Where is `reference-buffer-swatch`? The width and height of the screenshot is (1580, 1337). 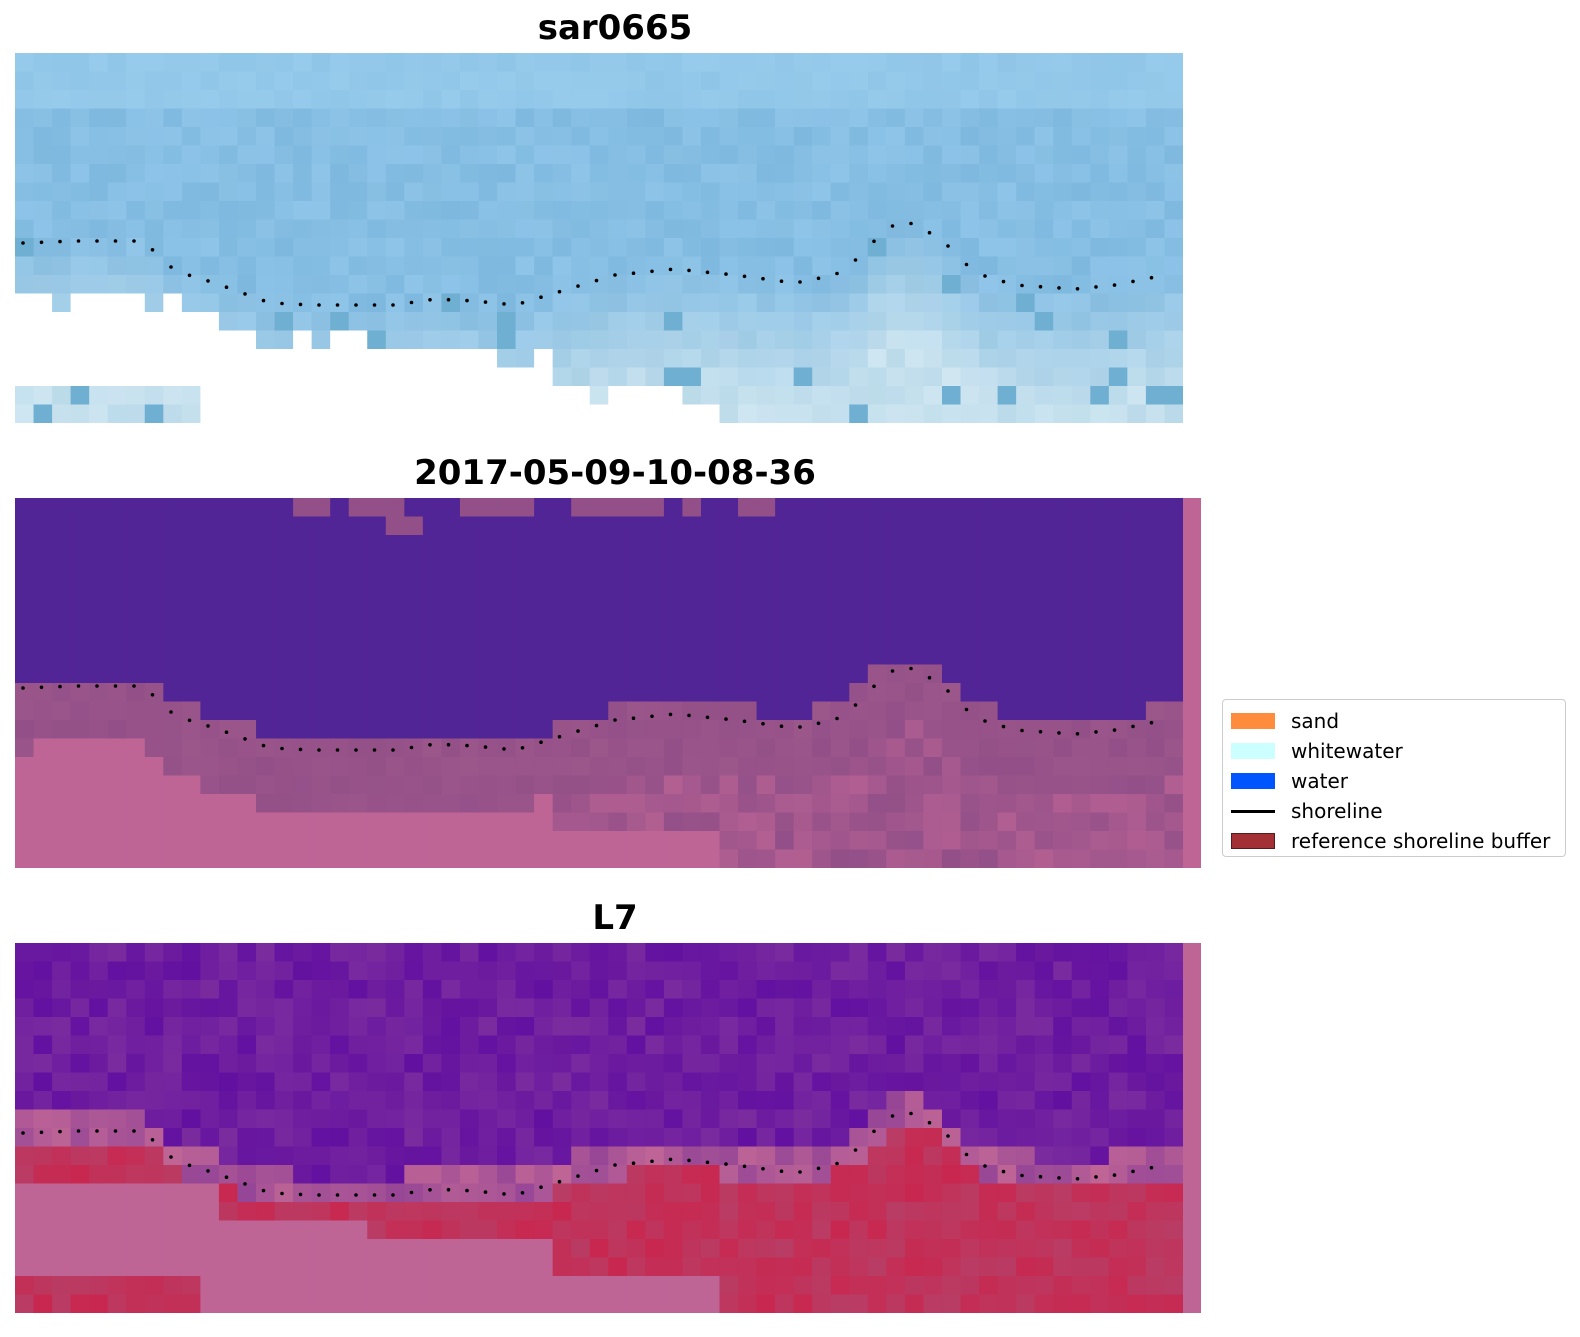 reference-buffer-swatch is located at coordinates (1253, 841).